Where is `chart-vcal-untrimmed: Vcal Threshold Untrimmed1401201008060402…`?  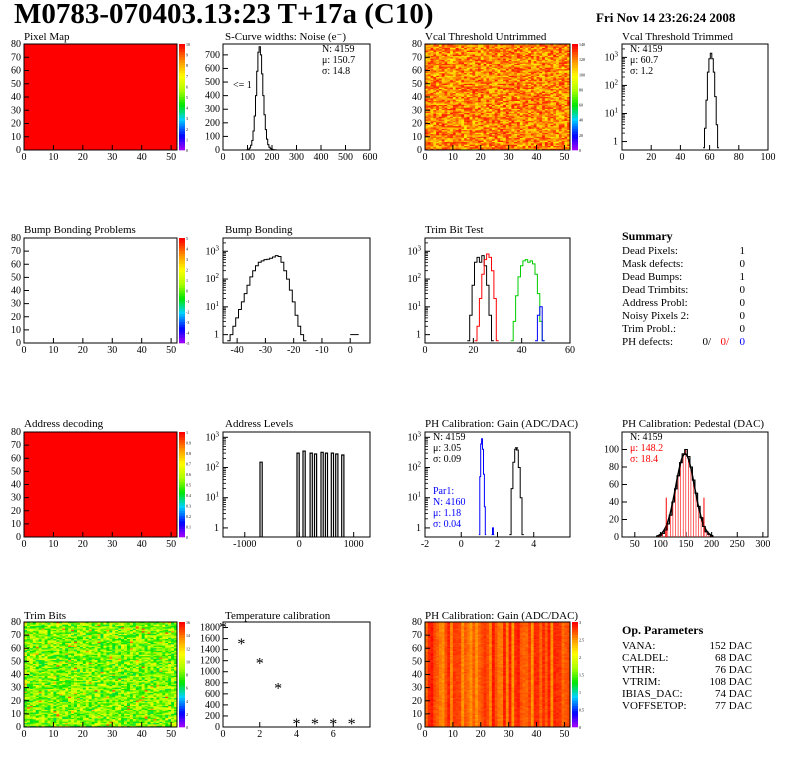 chart-vcal-untrimmed: Vcal Threshold Untrimmed1401201008060402… is located at coordinates (498, 97).